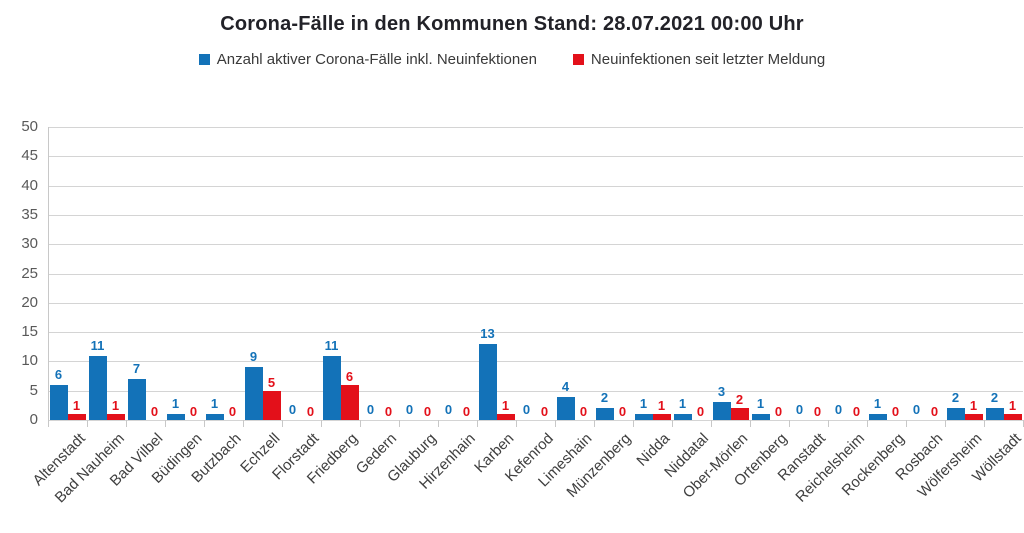 Image resolution: width=1024 pixels, height=533 pixels. What do you see at coordinates (487, 333) in the screenshot?
I see `bar-value-label-active-cases: 13` at bounding box center [487, 333].